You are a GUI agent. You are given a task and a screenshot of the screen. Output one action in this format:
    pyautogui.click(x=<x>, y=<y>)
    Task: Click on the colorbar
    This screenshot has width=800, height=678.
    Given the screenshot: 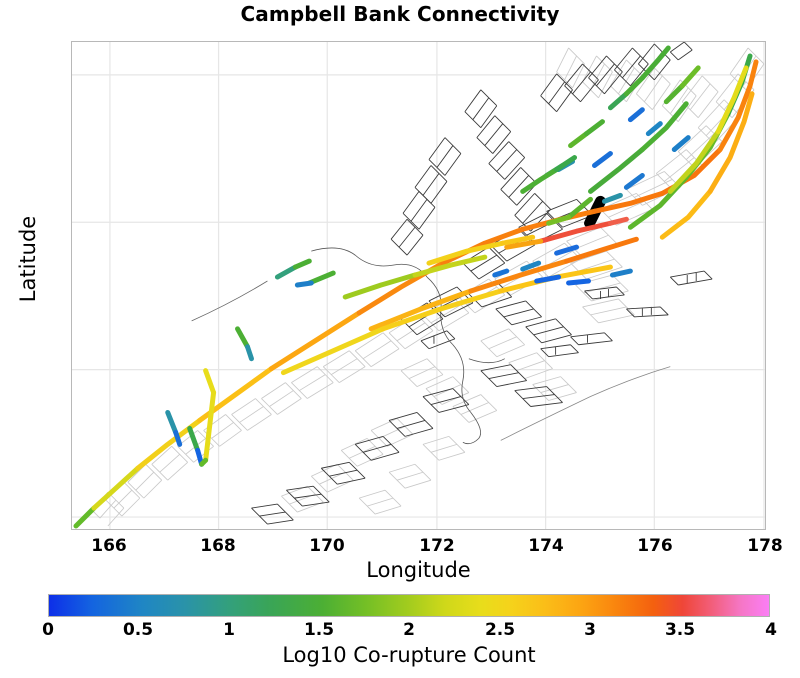 What is the action you would take?
    pyautogui.click(x=409, y=605)
    